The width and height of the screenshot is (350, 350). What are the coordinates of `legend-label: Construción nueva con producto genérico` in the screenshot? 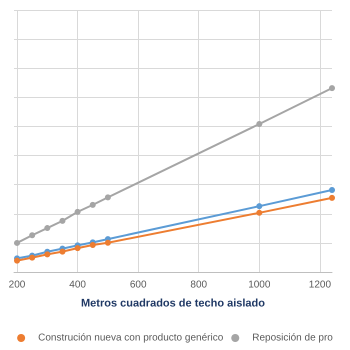 It's located at (131, 338).